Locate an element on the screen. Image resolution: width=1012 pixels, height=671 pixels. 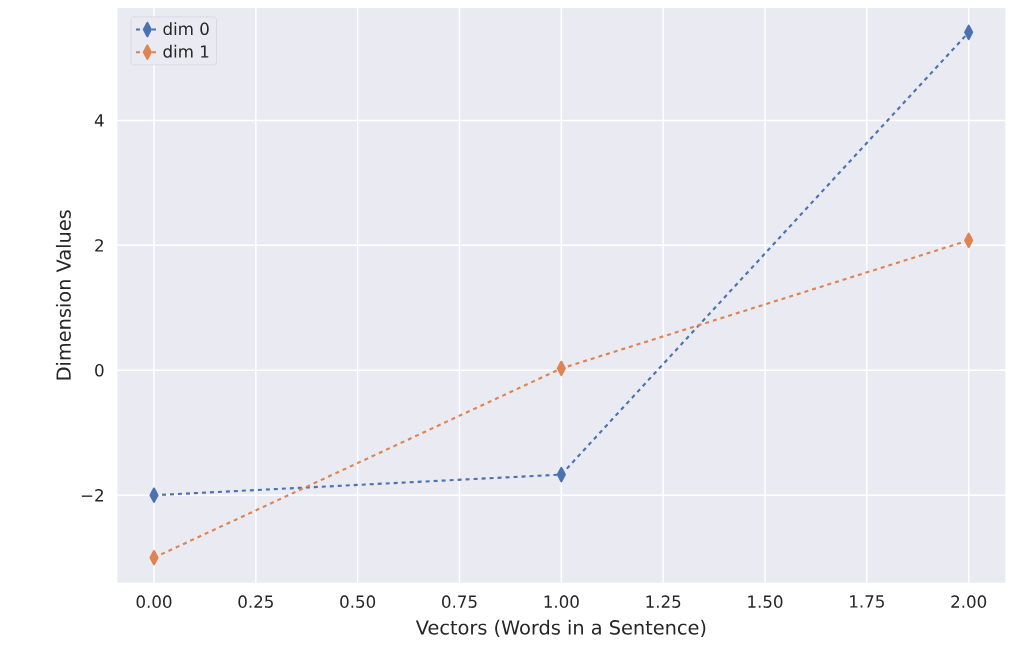
x-tick-label: 0.00 is located at coordinates (154, 602).